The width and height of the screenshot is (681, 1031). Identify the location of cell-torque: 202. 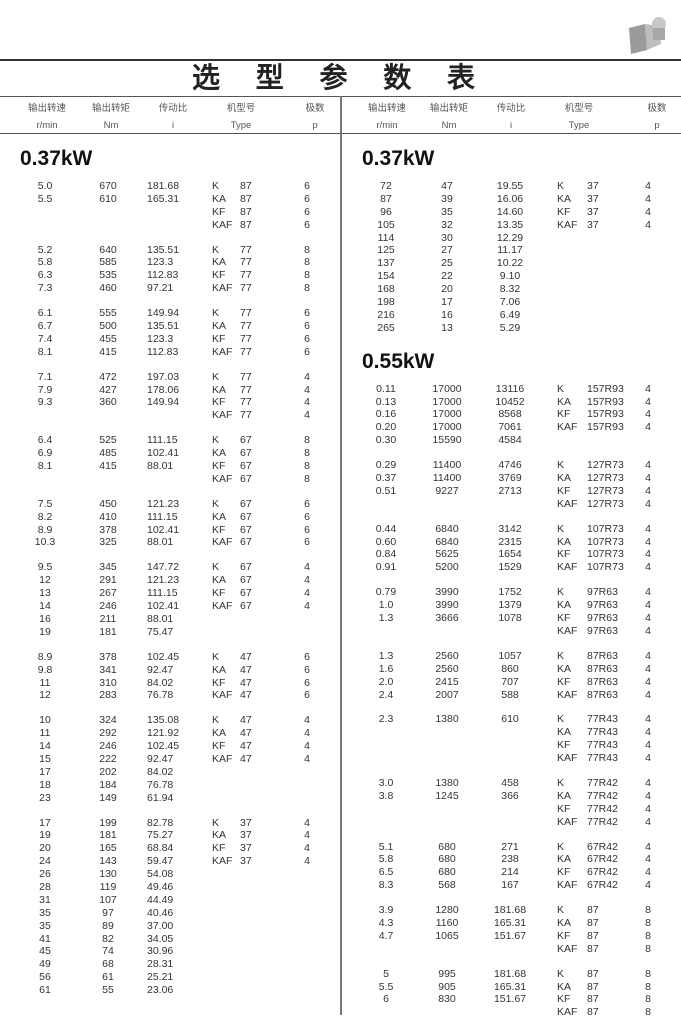
(108, 771).